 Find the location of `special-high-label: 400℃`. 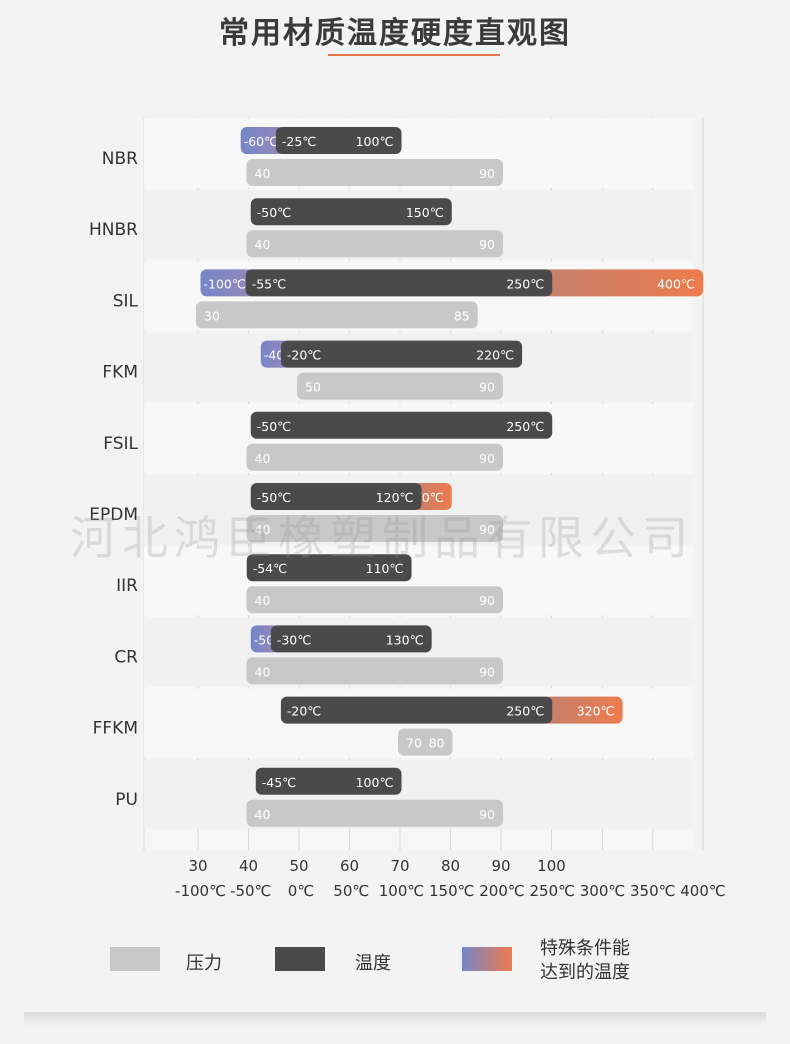

special-high-label: 400℃ is located at coordinates (676, 283).